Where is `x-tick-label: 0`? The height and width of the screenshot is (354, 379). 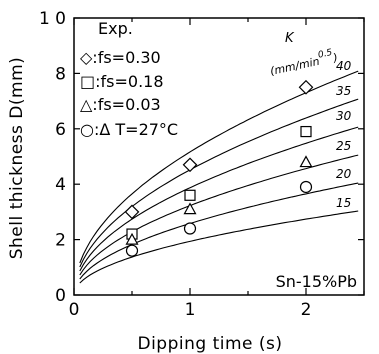
x-tick-label: 0 is located at coordinates (74, 310).